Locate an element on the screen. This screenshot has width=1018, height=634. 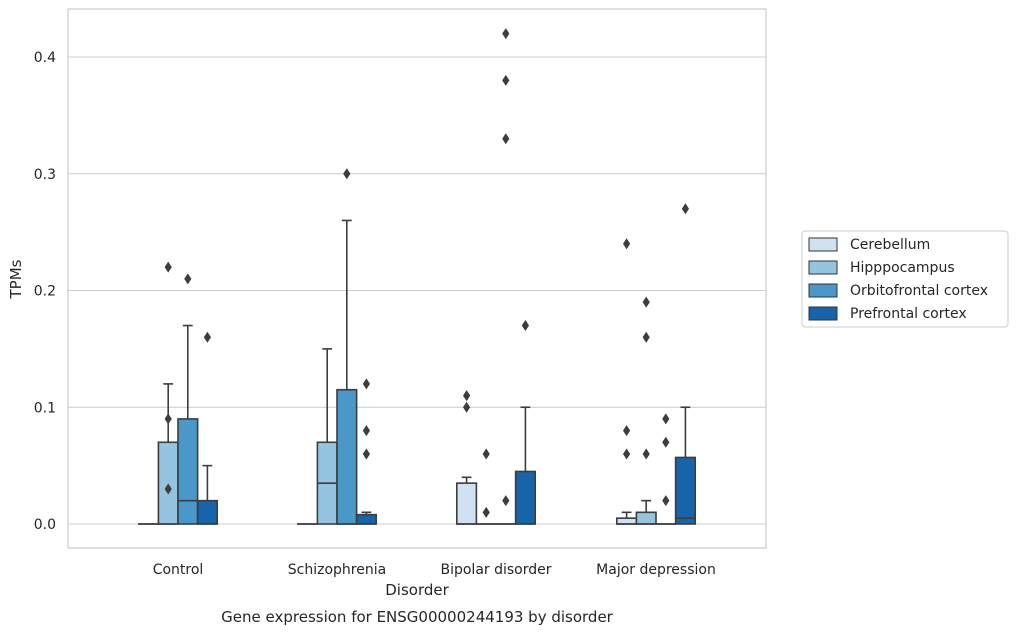
y-tick-label: 0.1 is located at coordinates (45, 408).